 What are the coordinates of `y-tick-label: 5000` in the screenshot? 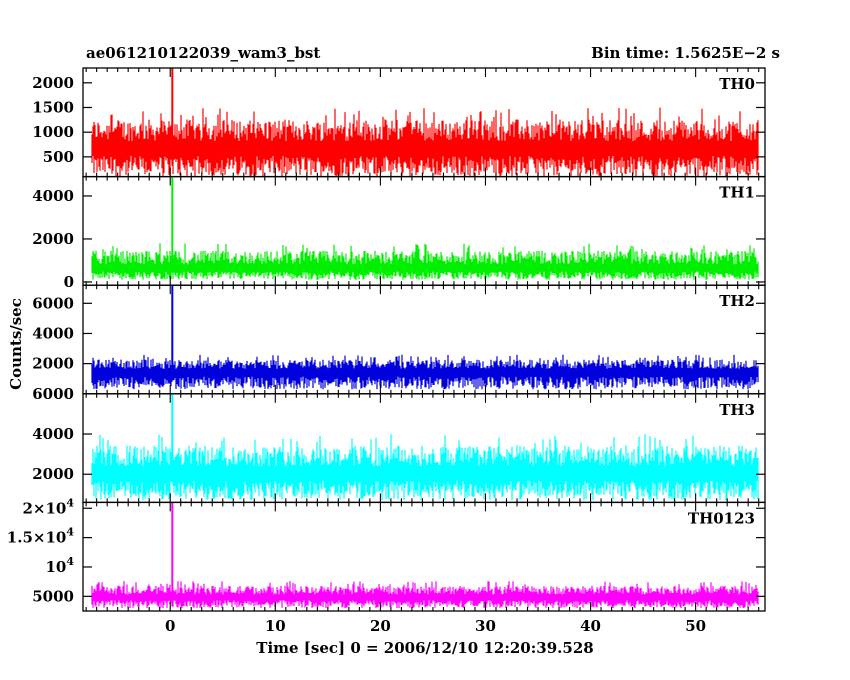 It's located at (53, 596).